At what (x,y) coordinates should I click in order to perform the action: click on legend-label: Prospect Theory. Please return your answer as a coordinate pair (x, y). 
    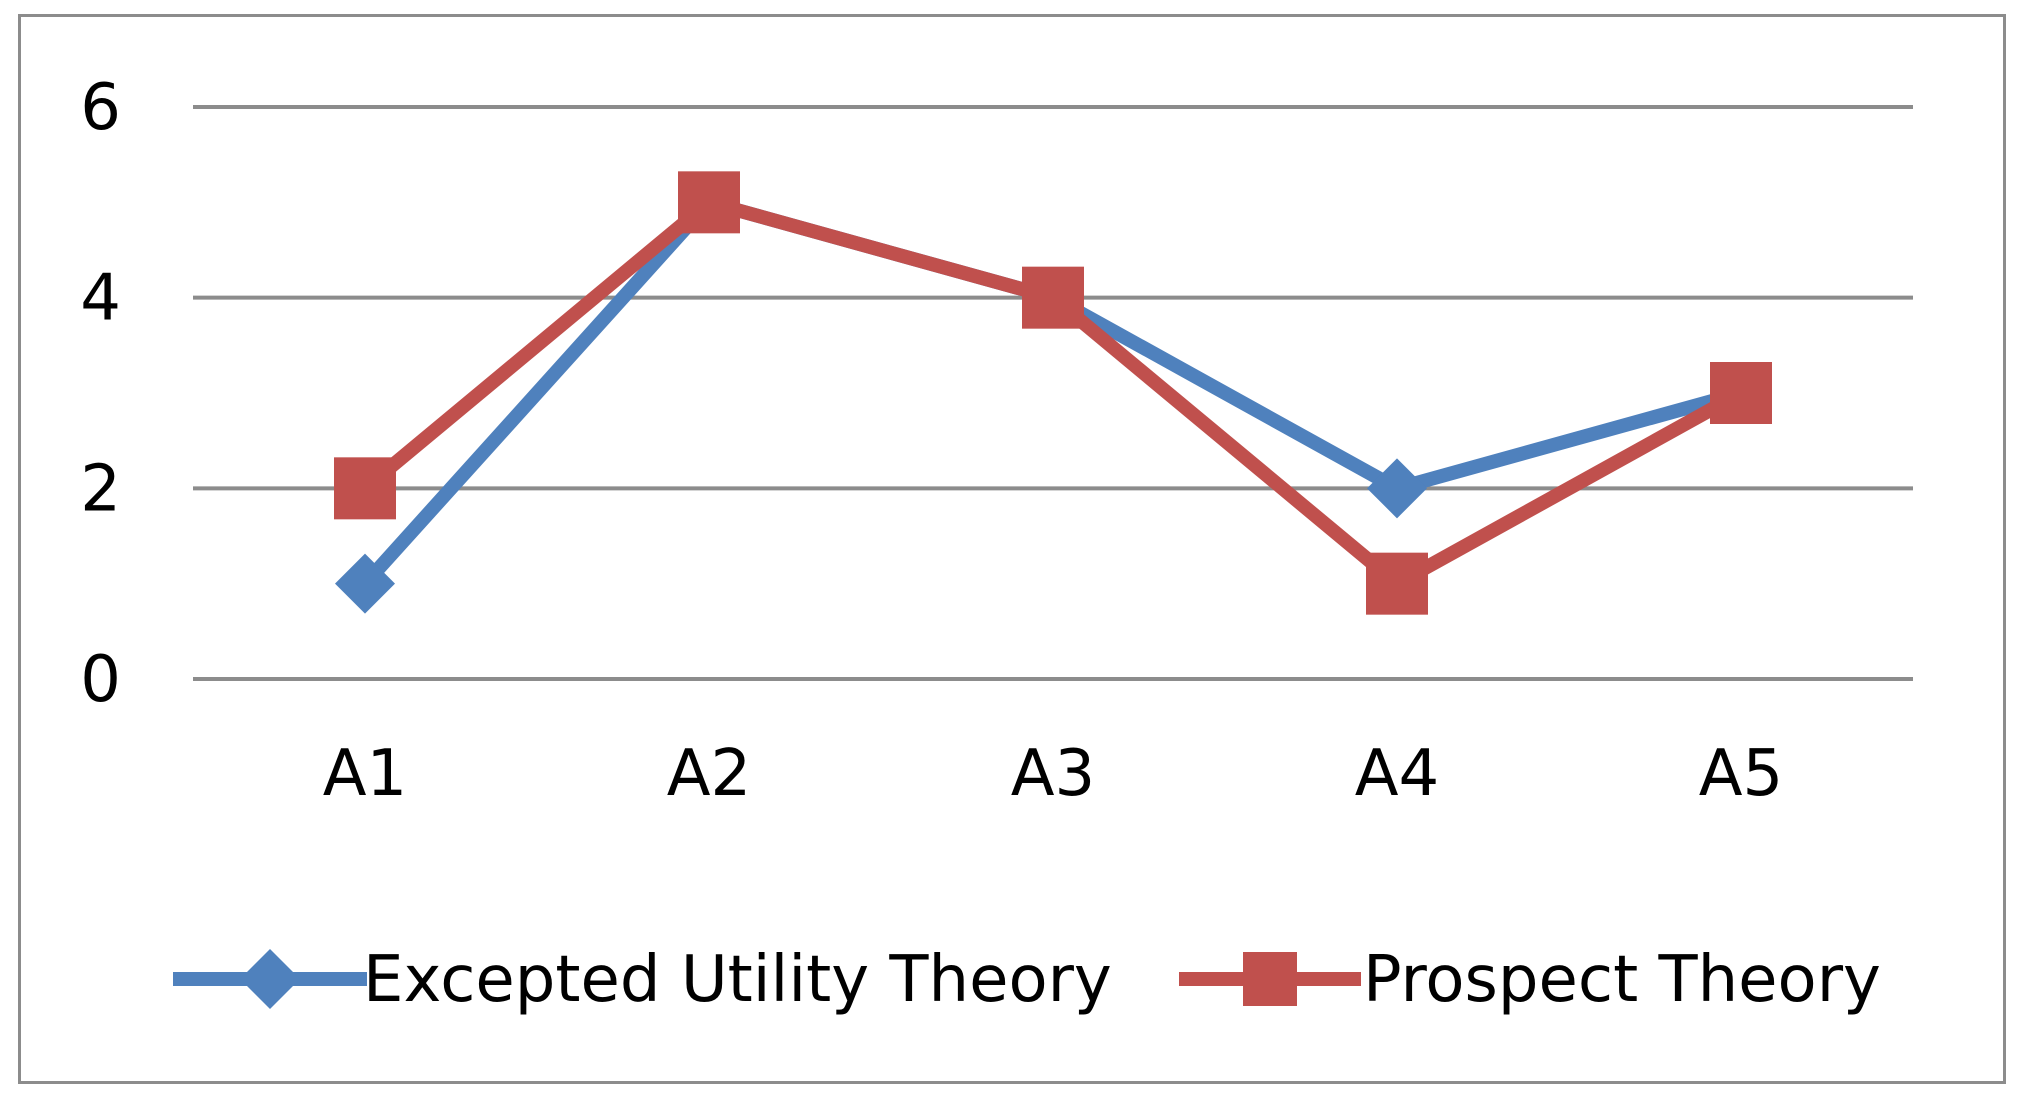
    Looking at the image, I should click on (1622, 980).